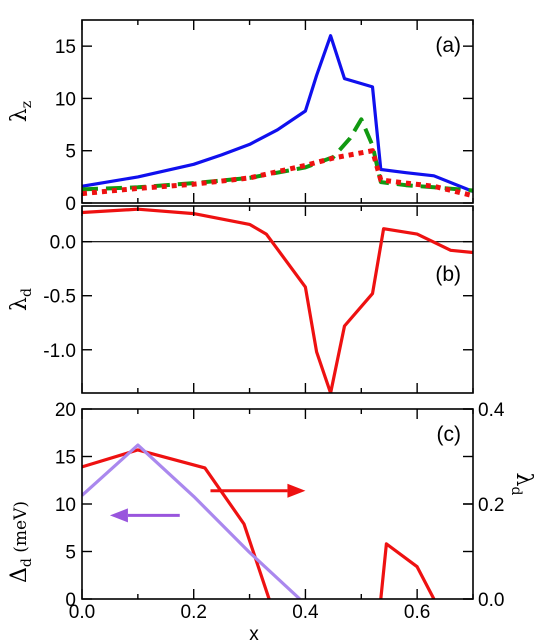 The width and height of the screenshot is (536, 644). Describe the element at coordinates (250, 623) in the screenshot. I see `x-axis: 0.0 0.2 0.4 0.6 x` at that location.